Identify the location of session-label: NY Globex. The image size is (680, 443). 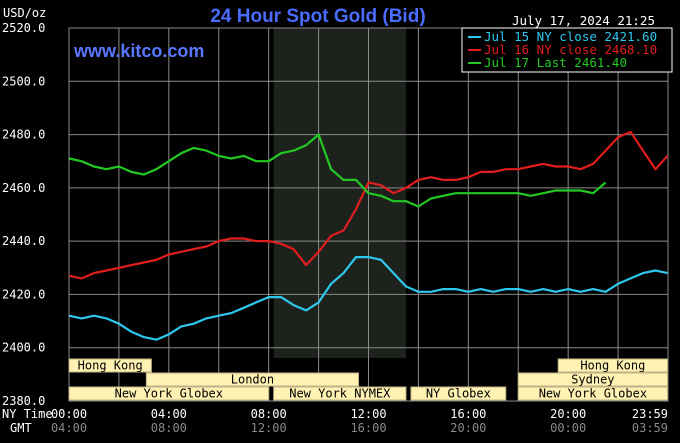
(458, 394).